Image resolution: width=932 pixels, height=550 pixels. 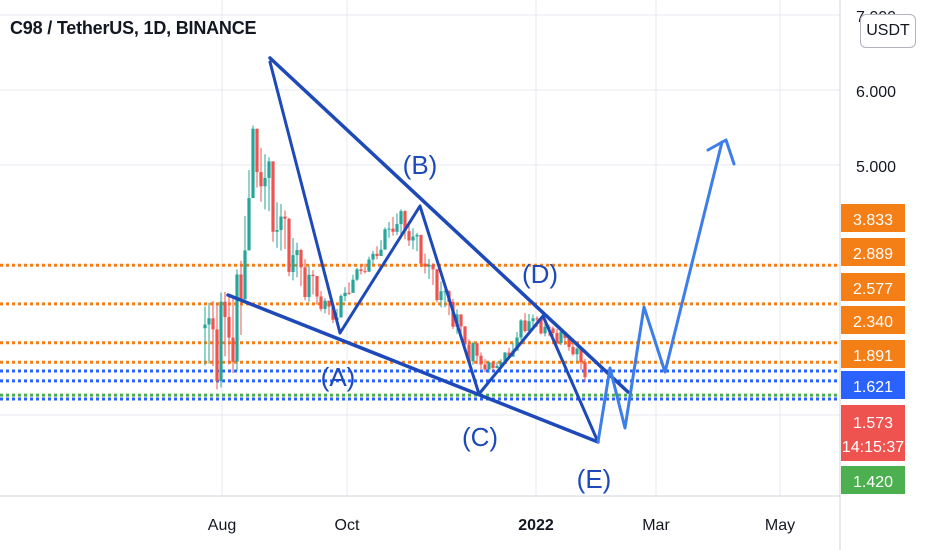 I want to click on badge-1420-label: 1.420, so click(x=873, y=482).